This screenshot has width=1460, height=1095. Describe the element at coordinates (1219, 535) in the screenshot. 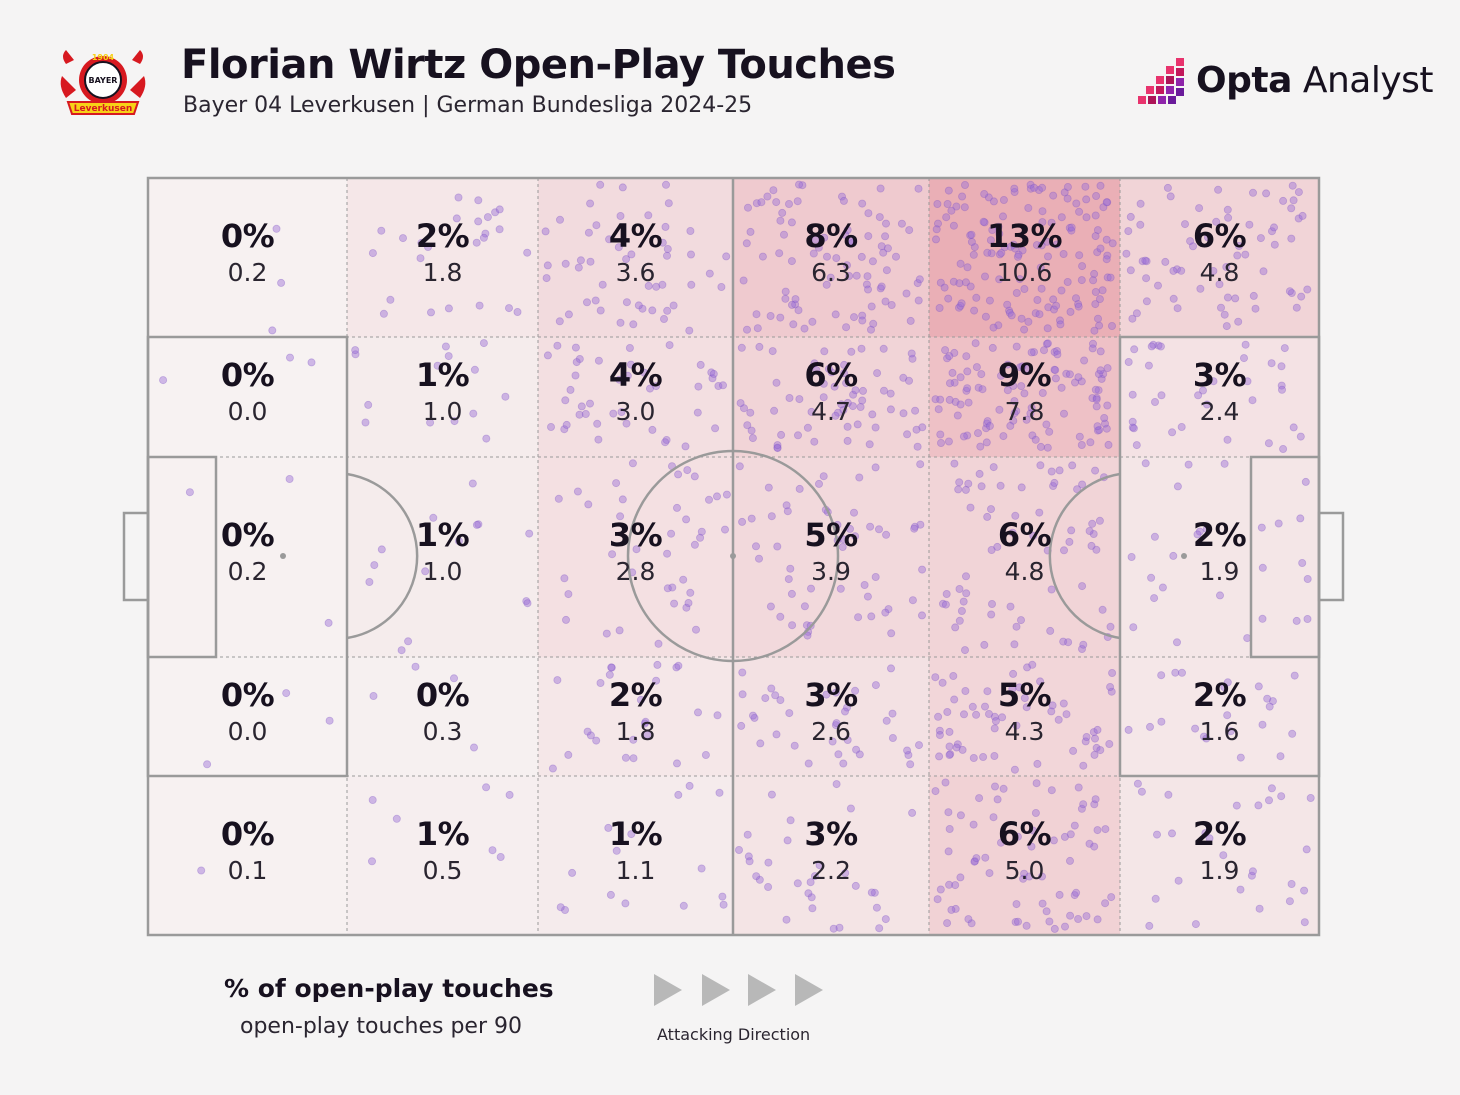

I see `cell-pct-value: 2%` at that location.